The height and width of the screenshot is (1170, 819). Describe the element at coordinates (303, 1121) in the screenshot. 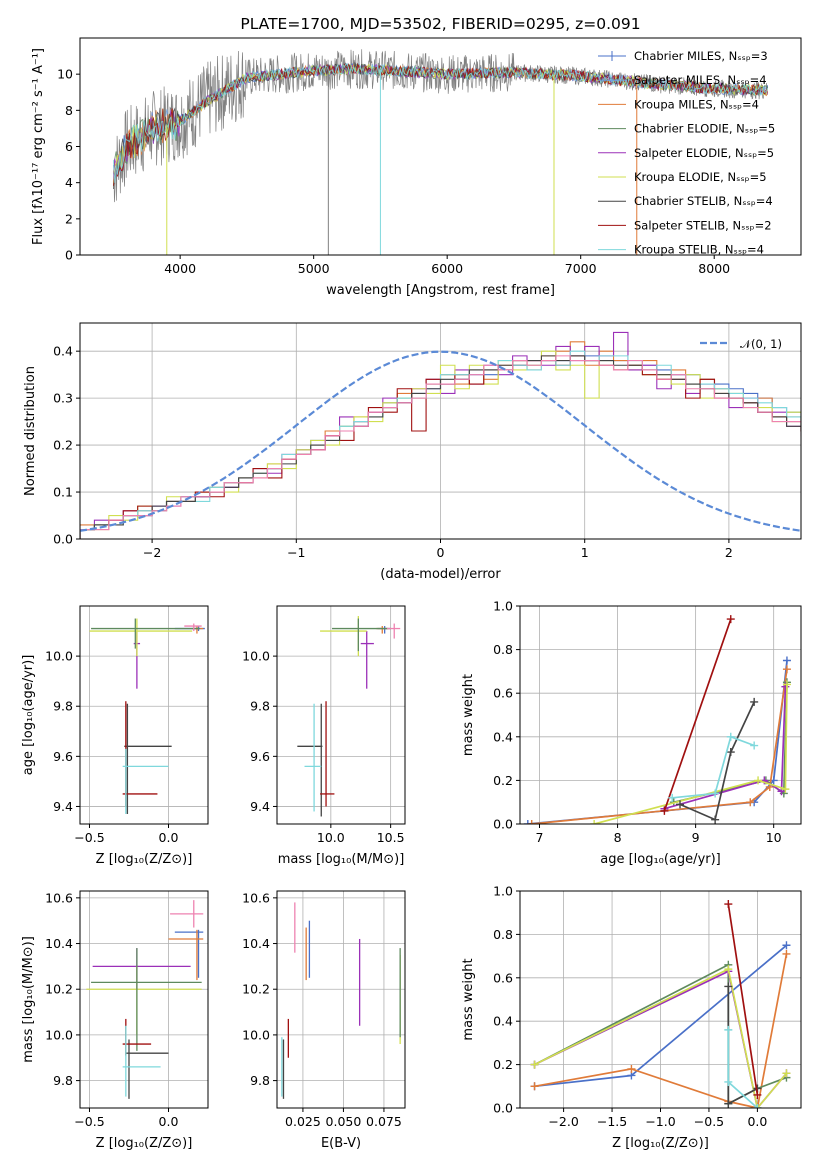

I see `x-tick-label: 0.025` at that location.